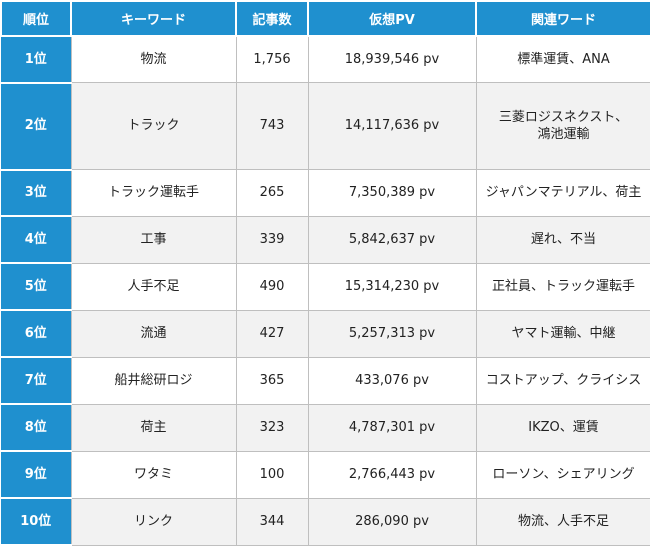 This screenshot has height=546, width=650. What do you see at coordinates (271, 475) in the screenshot?
I see `article-count-cell: 100` at bounding box center [271, 475].